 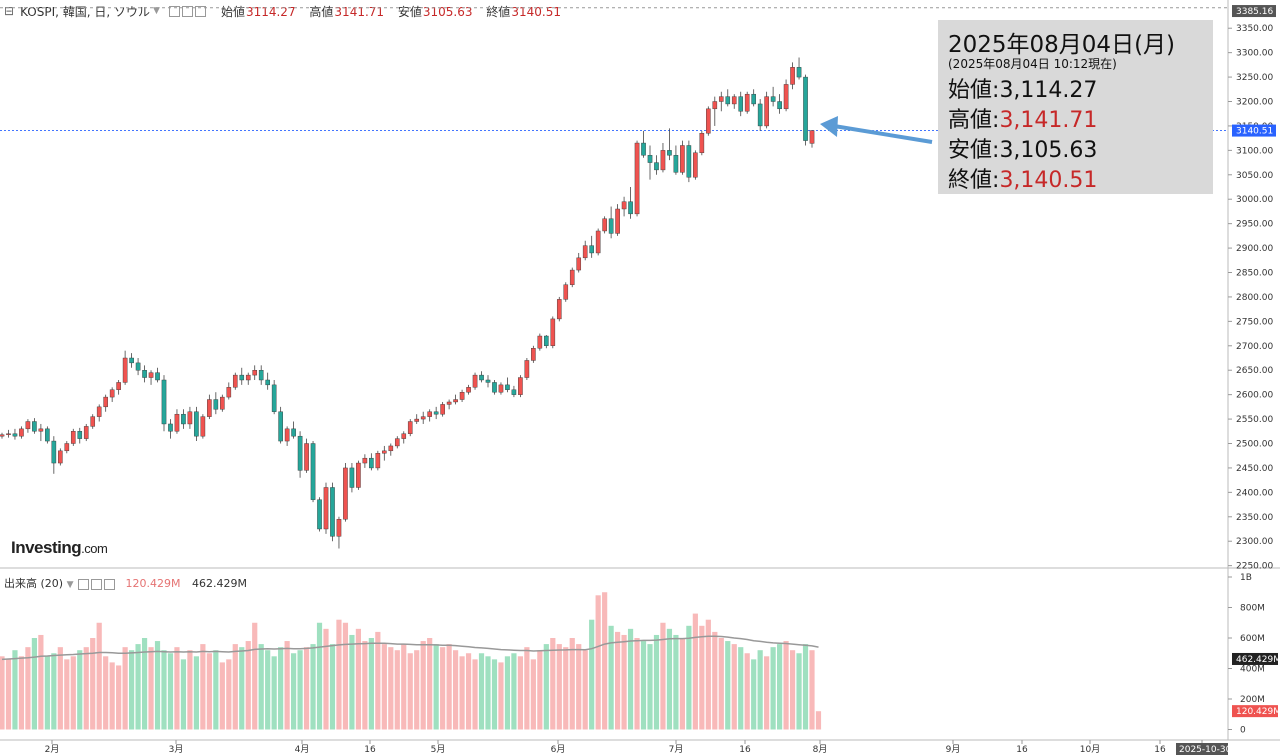 What do you see at coordinates (83, 584) in the screenshot?
I see `volume-gear-icon` at bounding box center [83, 584].